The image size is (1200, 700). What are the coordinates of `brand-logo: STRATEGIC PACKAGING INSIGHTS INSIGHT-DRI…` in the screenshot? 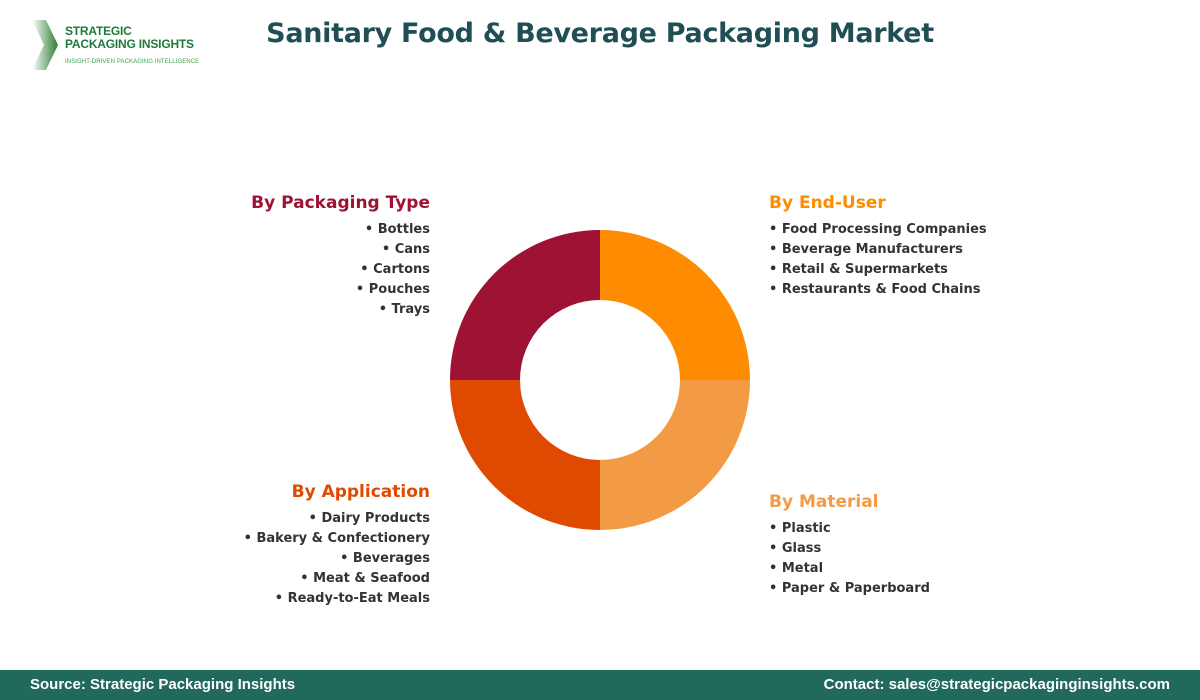 It's located at (130, 45).